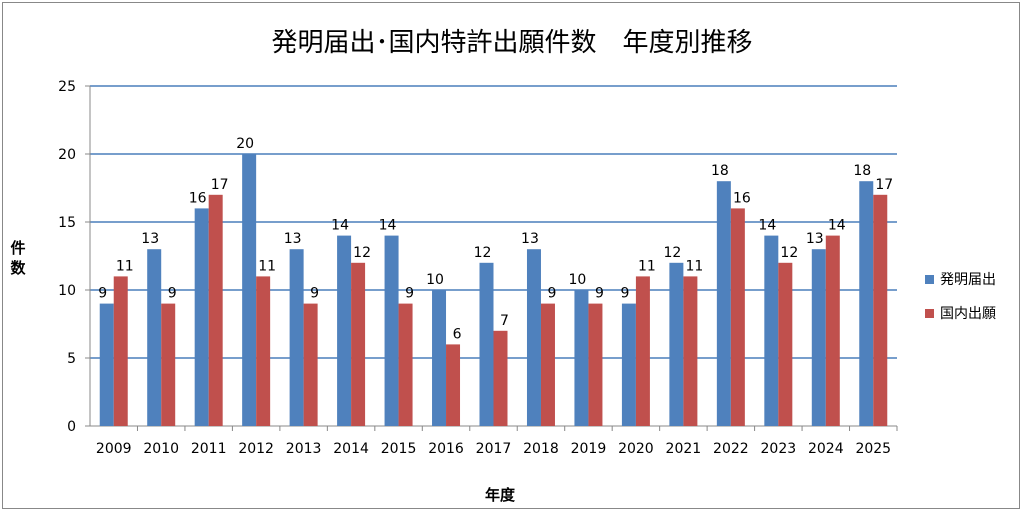  What do you see at coordinates (161, 449) in the screenshot?
I see `x-tick-label: 2010` at bounding box center [161, 449].